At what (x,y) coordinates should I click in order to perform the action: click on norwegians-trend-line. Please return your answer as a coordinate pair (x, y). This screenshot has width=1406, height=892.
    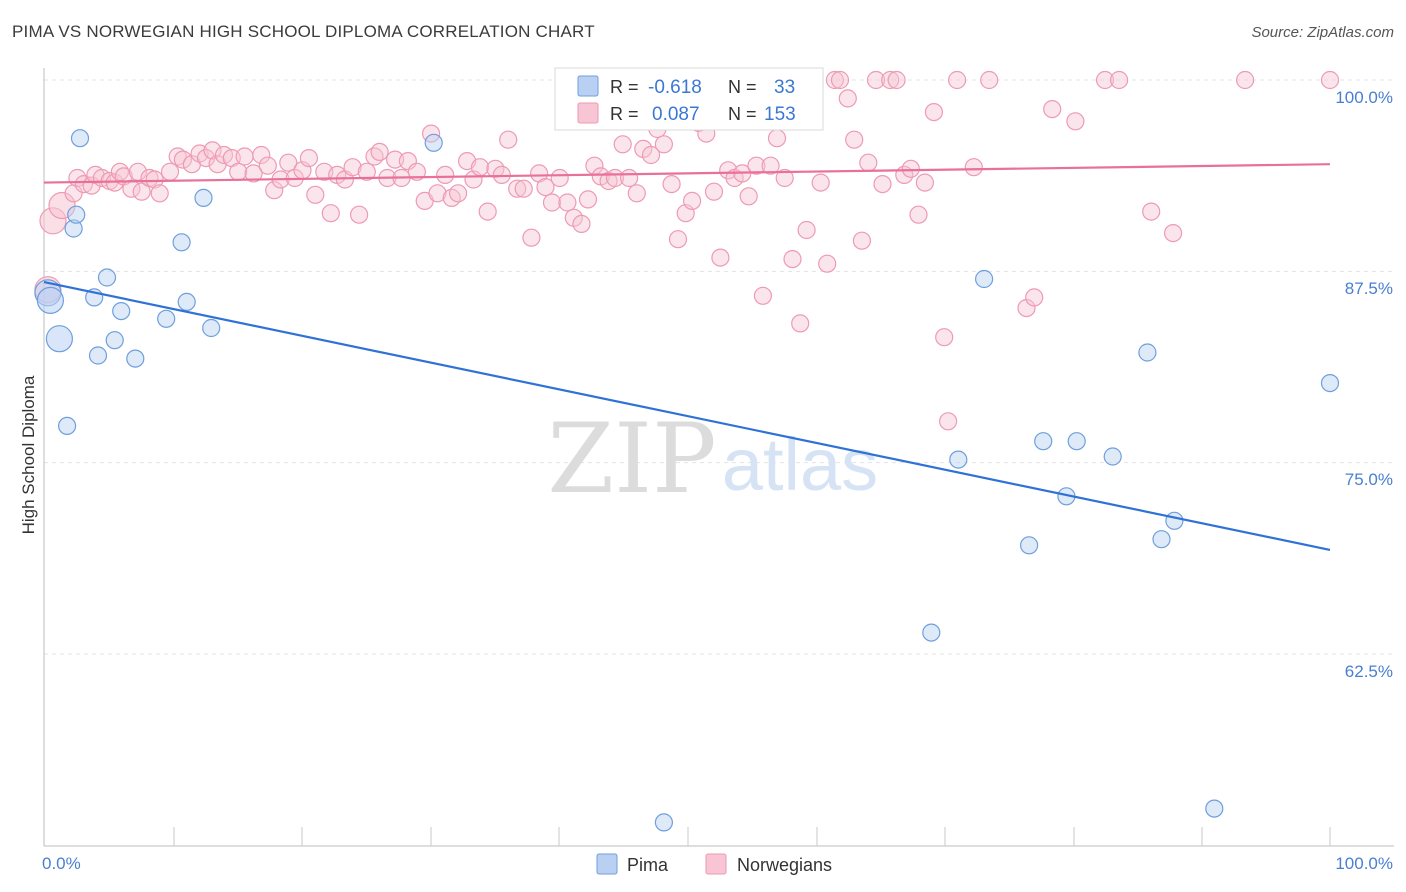
    Looking at the image, I should click on (687, 173).